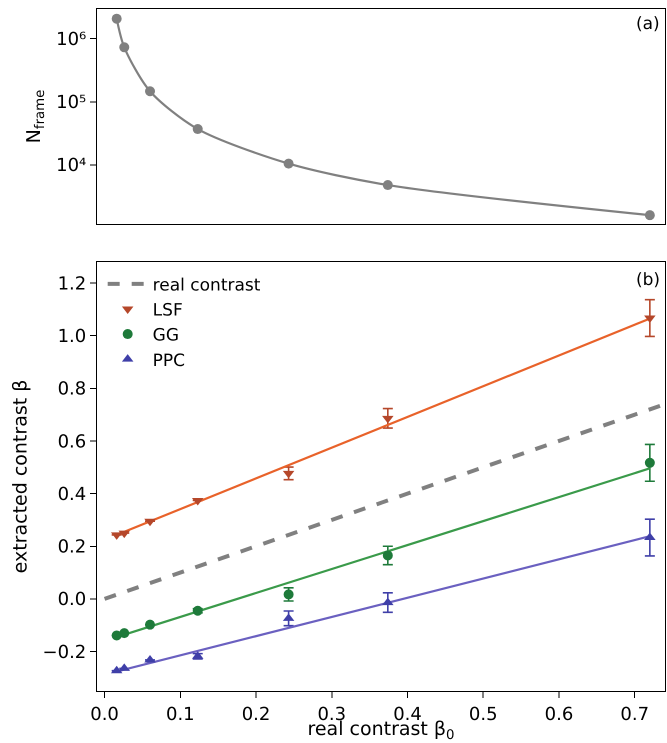  Describe the element at coordinates (483, 714) in the screenshot. I see `x-tick-label: 0.5` at that location.